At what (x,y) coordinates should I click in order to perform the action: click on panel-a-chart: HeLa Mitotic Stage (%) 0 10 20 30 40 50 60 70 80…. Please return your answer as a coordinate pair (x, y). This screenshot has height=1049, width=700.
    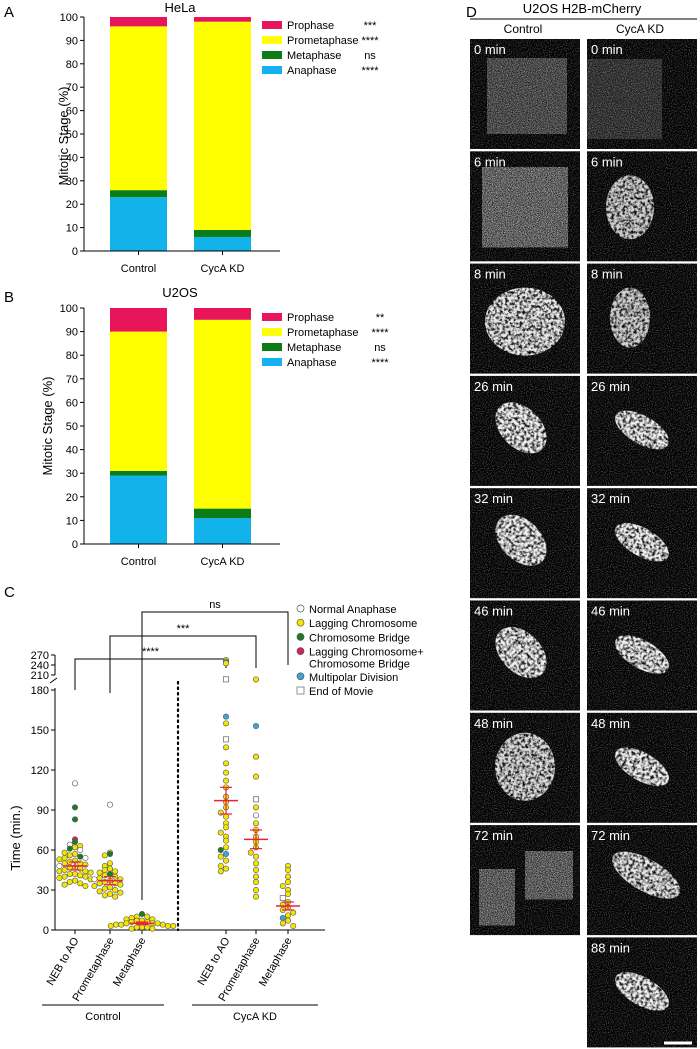
    Looking at the image, I should click on (217, 137).